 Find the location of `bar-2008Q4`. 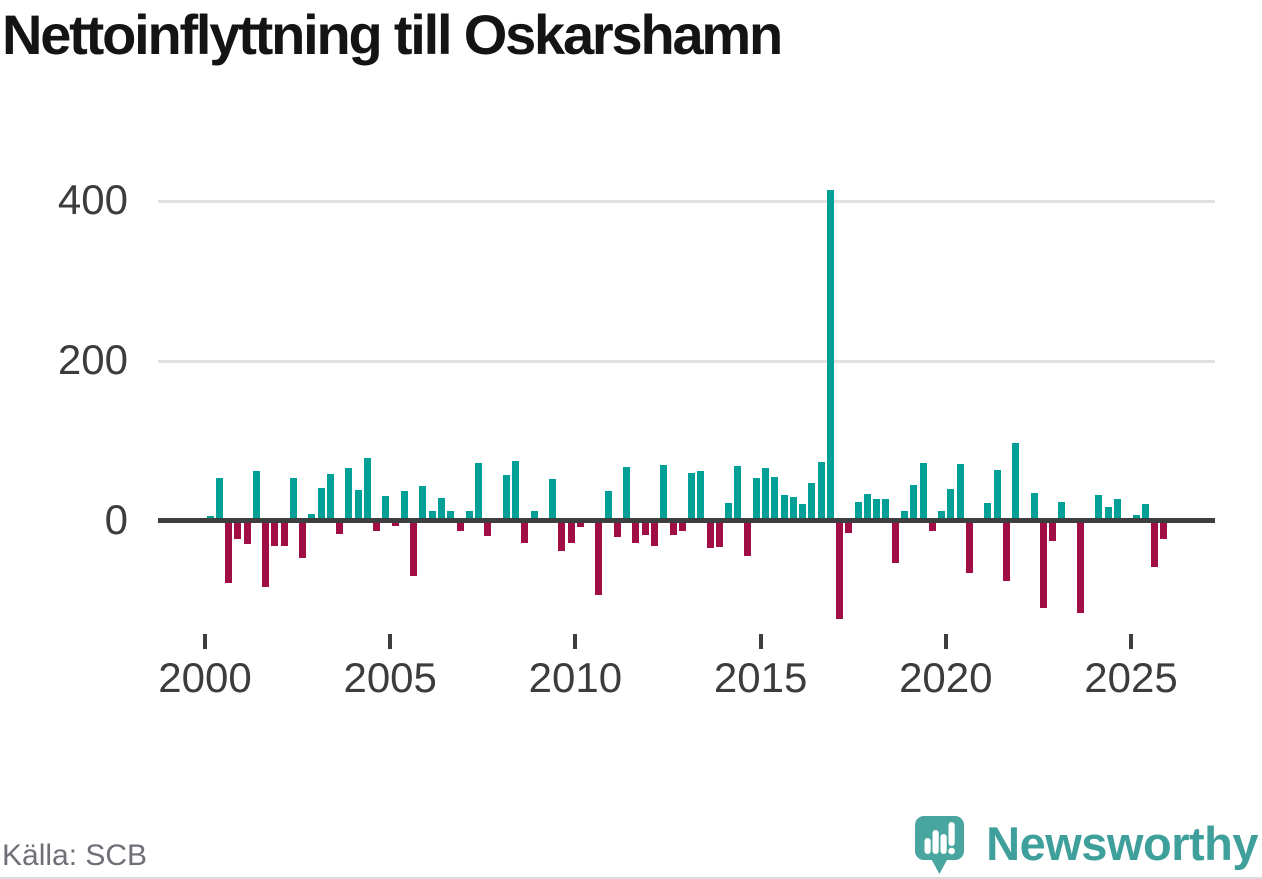

bar-2008Q4 is located at coordinates (534, 515).